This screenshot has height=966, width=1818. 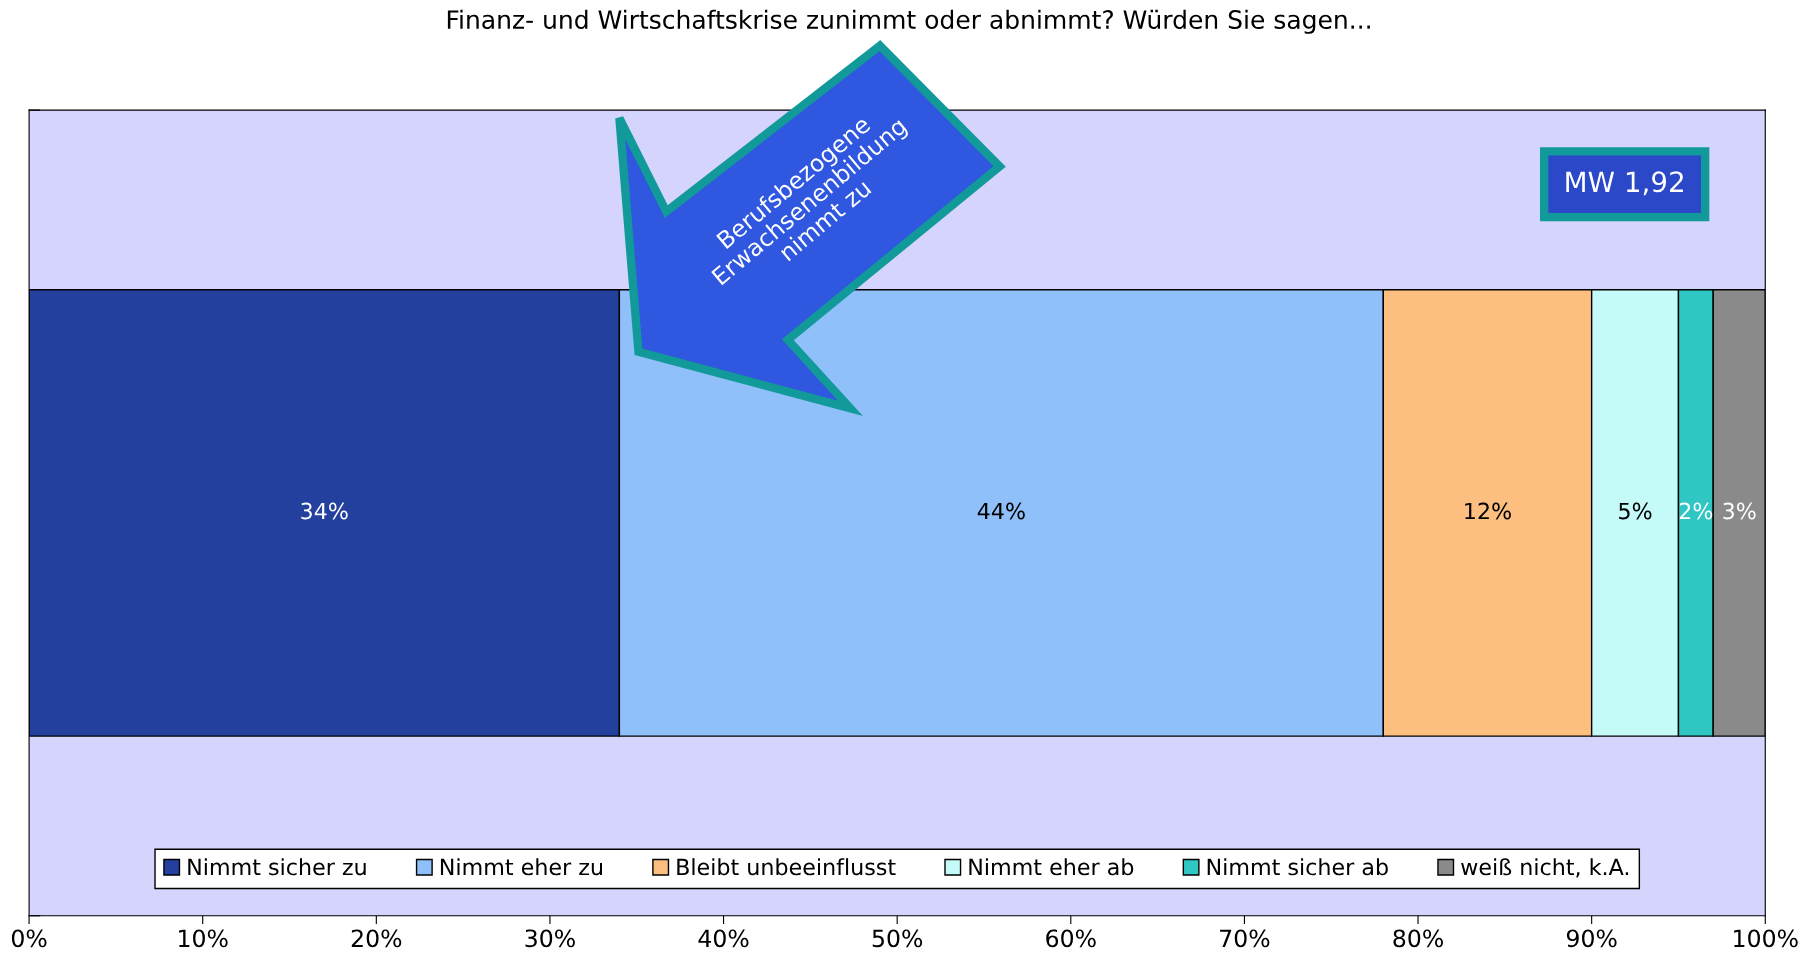 What do you see at coordinates (277, 867) in the screenshot?
I see `legend-label: Nimmt sicher zu` at bounding box center [277, 867].